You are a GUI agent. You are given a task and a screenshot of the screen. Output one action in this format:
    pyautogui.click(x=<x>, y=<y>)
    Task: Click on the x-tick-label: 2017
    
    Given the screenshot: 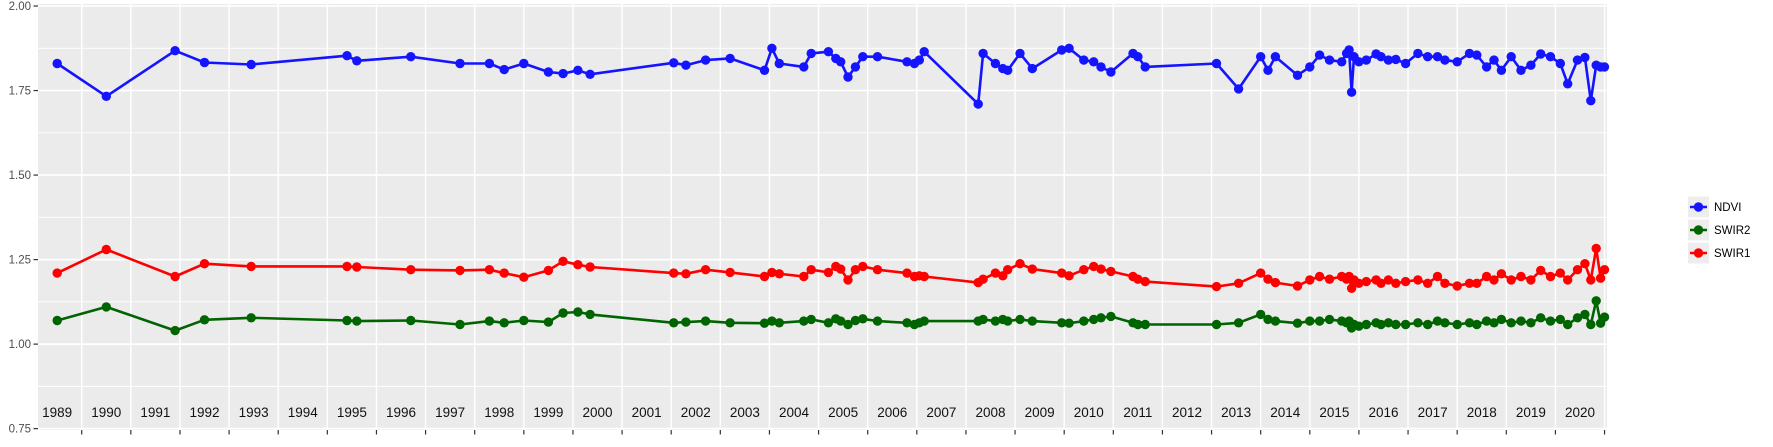 What is the action you would take?
    pyautogui.click(x=1433, y=412)
    